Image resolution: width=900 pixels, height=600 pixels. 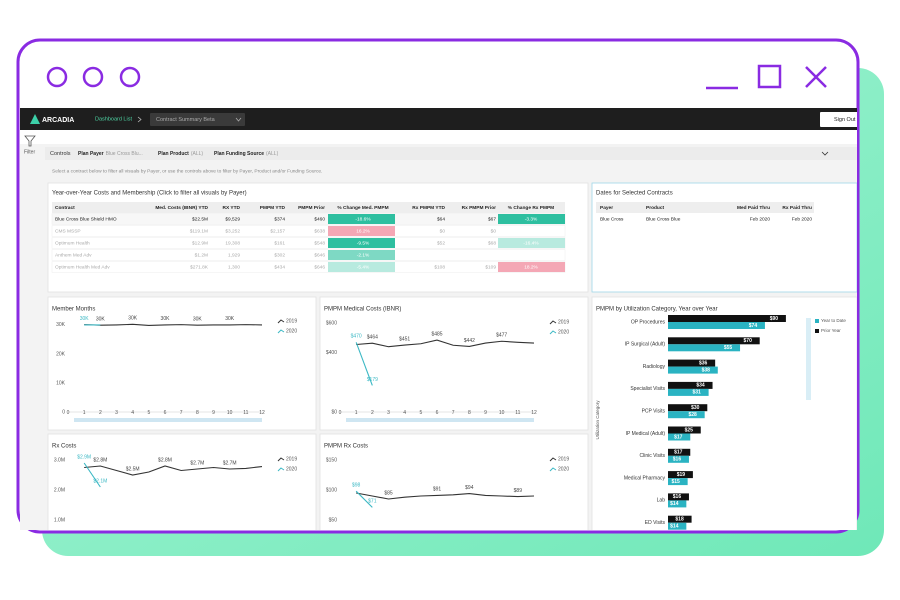 I want to click on data-label: $2.5M, so click(x=133, y=469).